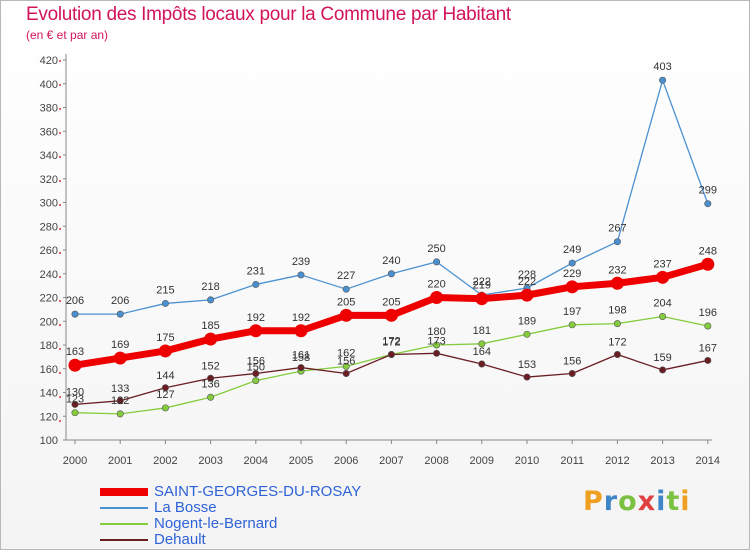 This screenshot has width=750, height=550. Describe the element at coordinates (49, 61) in the screenshot. I see `y-tick-label: 420` at that location.